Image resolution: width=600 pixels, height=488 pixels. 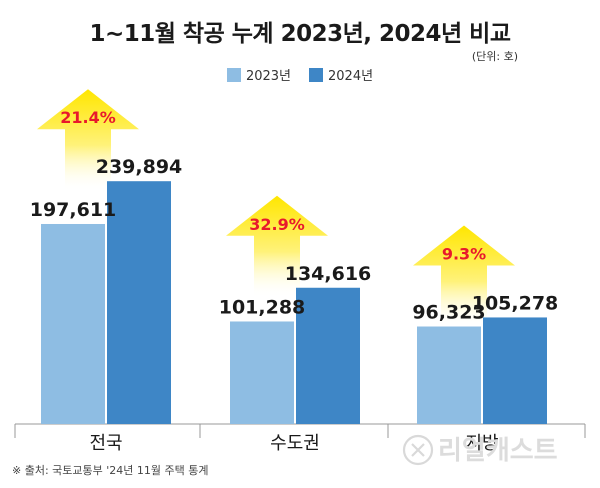 What do you see at coordinates (277, 224) in the screenshot?
I see `growth-label-1: 32.9%` at bounding box center [277, 224].